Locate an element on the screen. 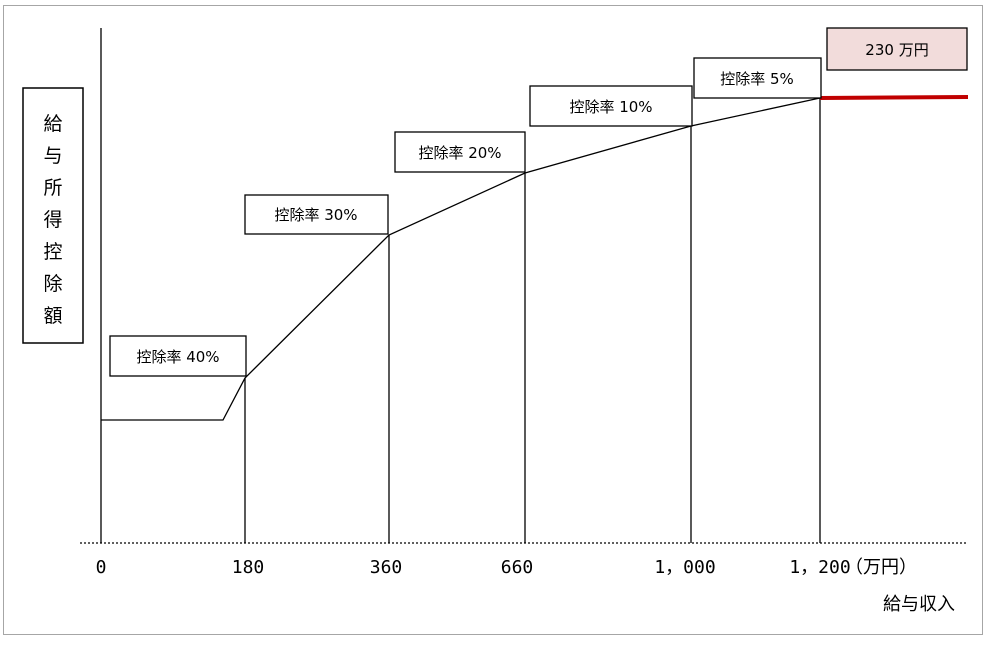  cap-line is located at coordinates (894, 97).